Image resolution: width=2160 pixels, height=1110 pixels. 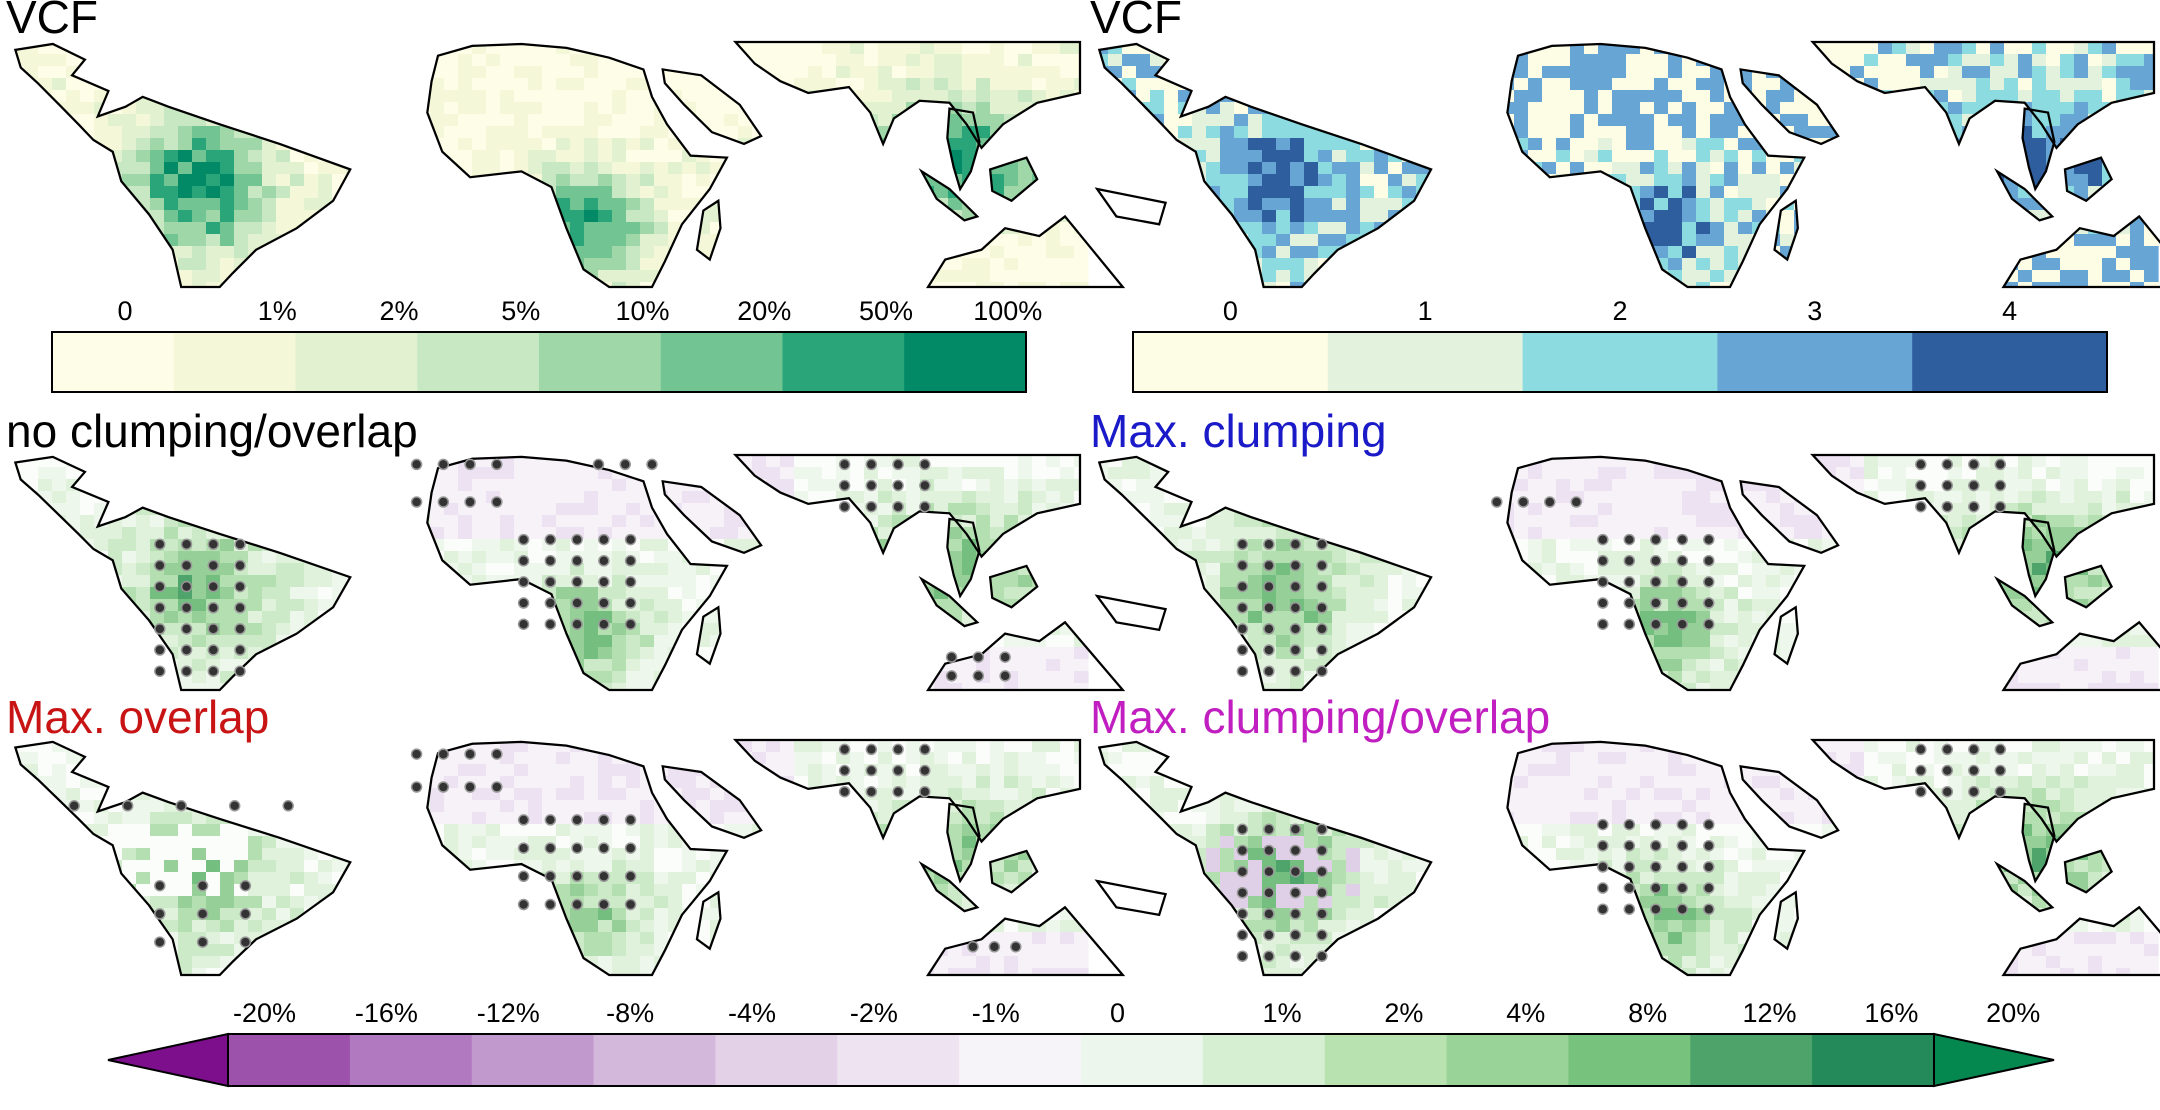 What do you see at coordinates (1786, 635) in the screenshot?
I see `coastline-madagascar` at bounding box center [1786, 635].